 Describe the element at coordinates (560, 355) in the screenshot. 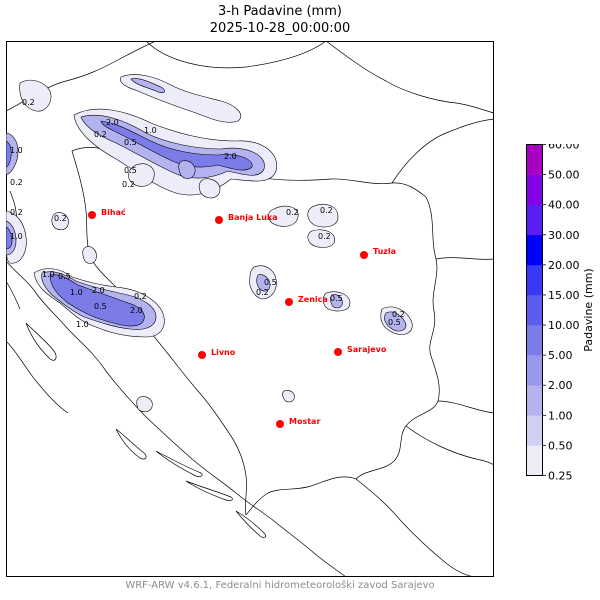

I see `colorbar-tick-label: 5.00` at that location.